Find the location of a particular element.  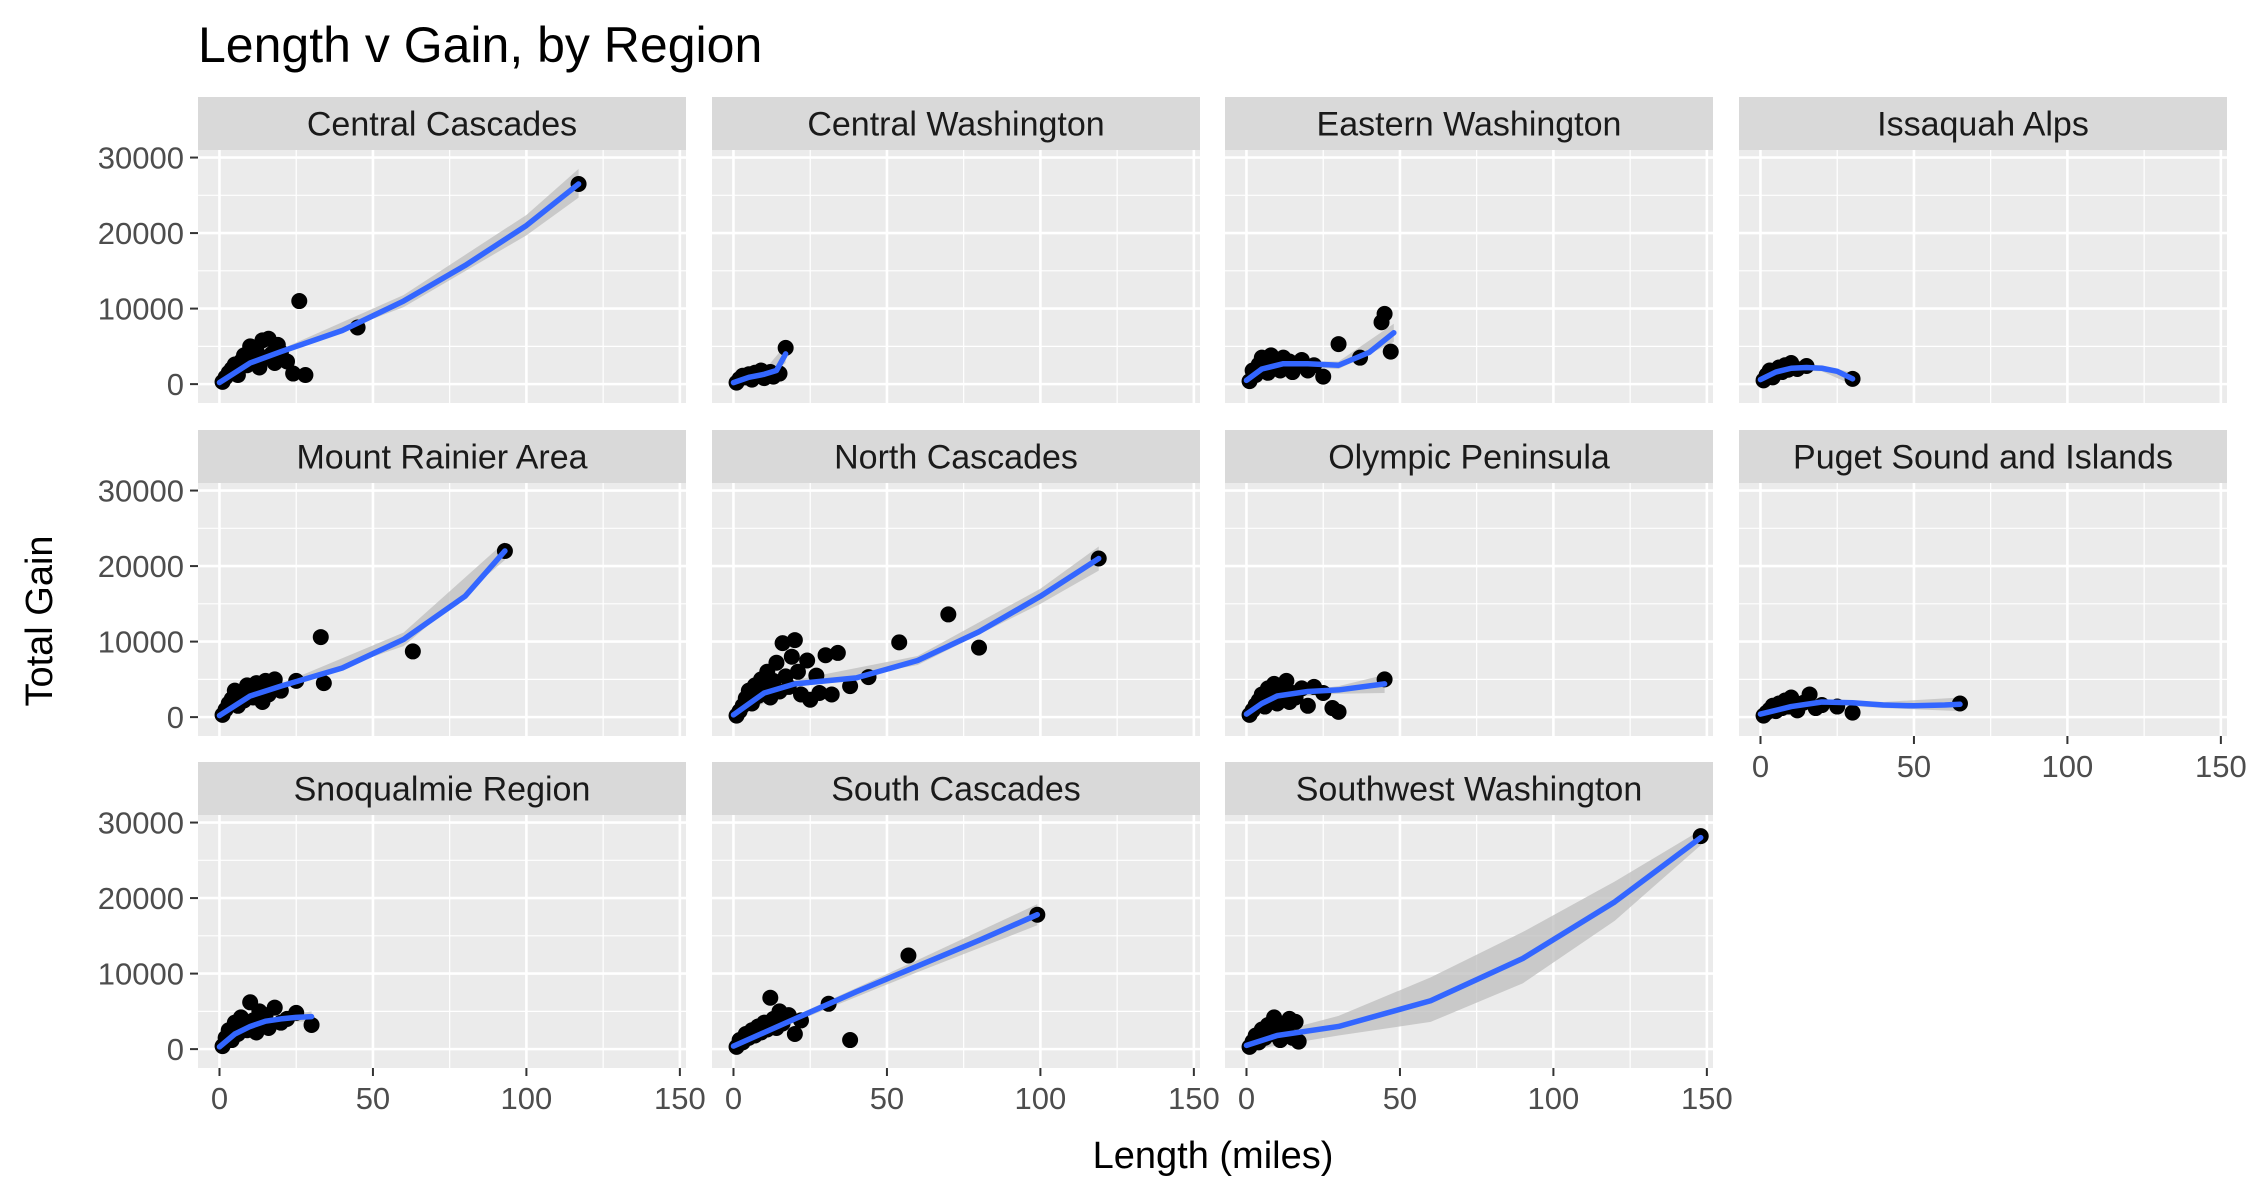

facet-issaquah-alps: Issaquah Alps is located at coordinates (1983, 250).